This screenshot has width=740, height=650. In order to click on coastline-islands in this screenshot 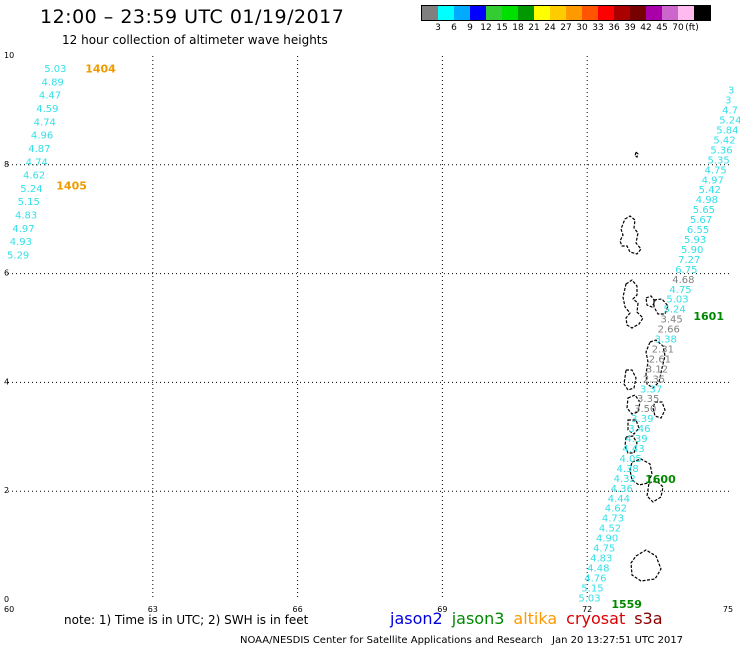, I will do `click(644, 366)`.